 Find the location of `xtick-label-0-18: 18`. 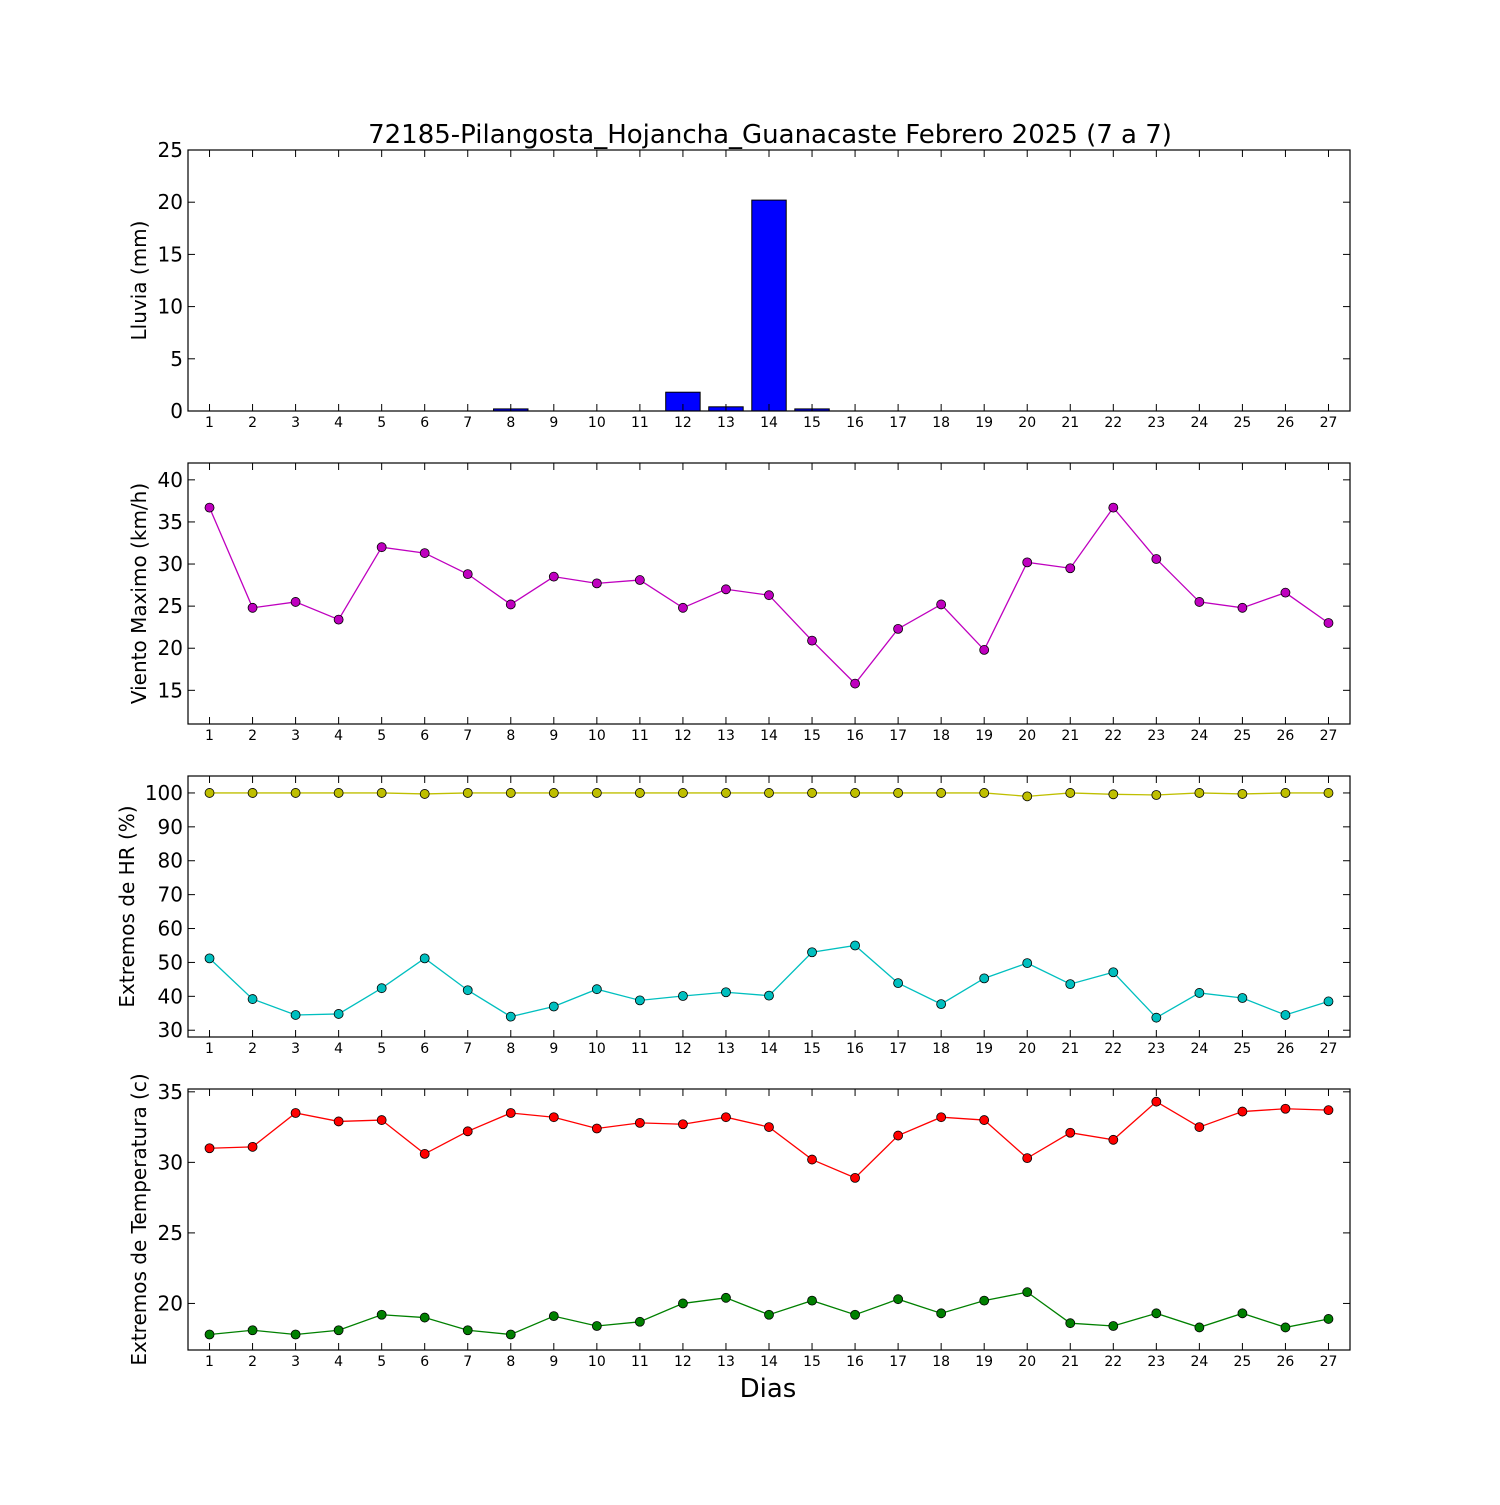

xtick-label-0-18: 18 is located at coordinates (941, 423).